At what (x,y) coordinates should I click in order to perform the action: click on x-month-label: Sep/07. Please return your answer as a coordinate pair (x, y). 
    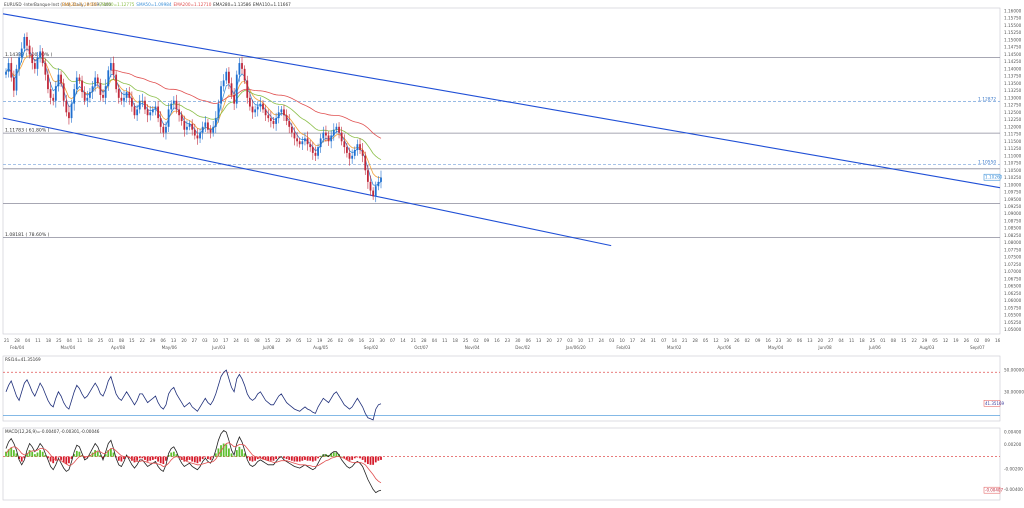
    Looking at the image, I should click on (977, 347).